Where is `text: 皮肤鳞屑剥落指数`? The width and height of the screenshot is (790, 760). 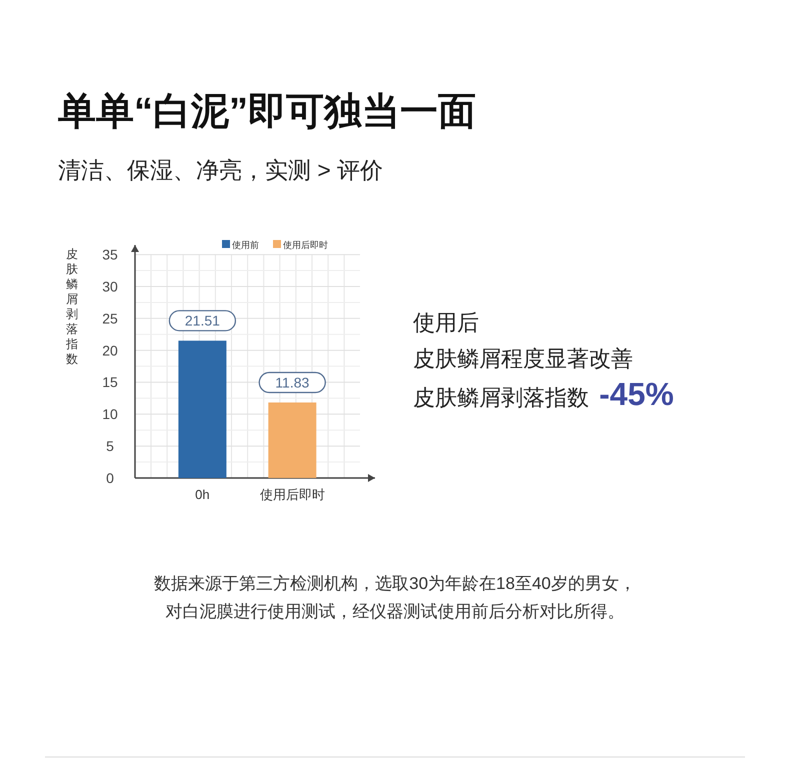
text: 皮肤鳞屑剥落指数 is located at coordinates (72, 306).